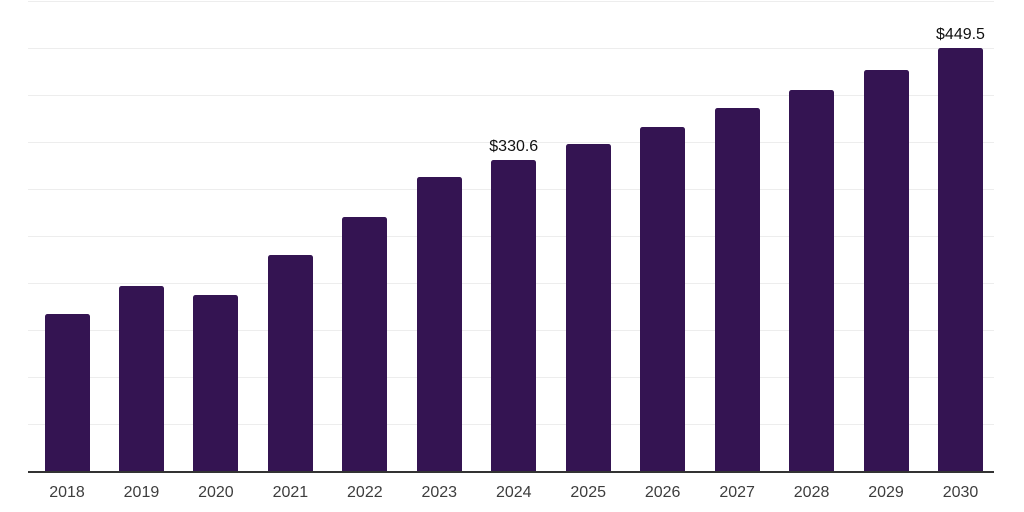  What do you see at coordinates (141, 378) in the screenshot?
I see `bar-2019` at bounding box center [141, 378].